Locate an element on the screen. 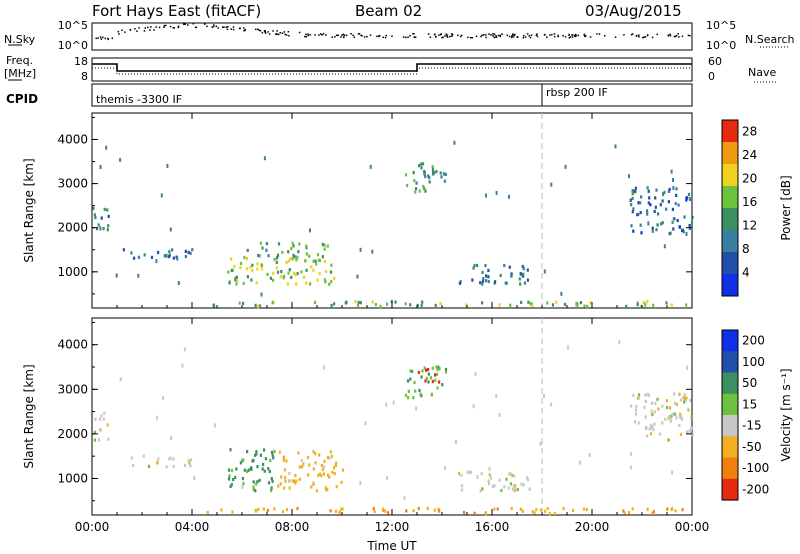  velocity-colorbar-swatch is located at coordinates (730, 341).